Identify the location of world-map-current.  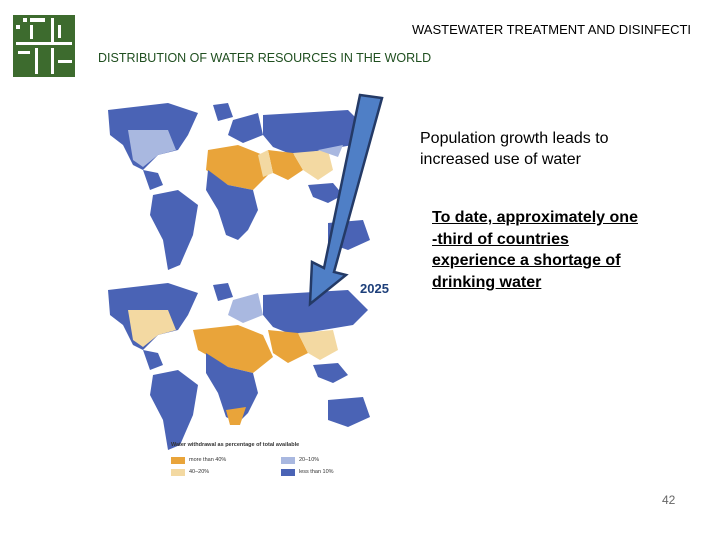
(239, 186).